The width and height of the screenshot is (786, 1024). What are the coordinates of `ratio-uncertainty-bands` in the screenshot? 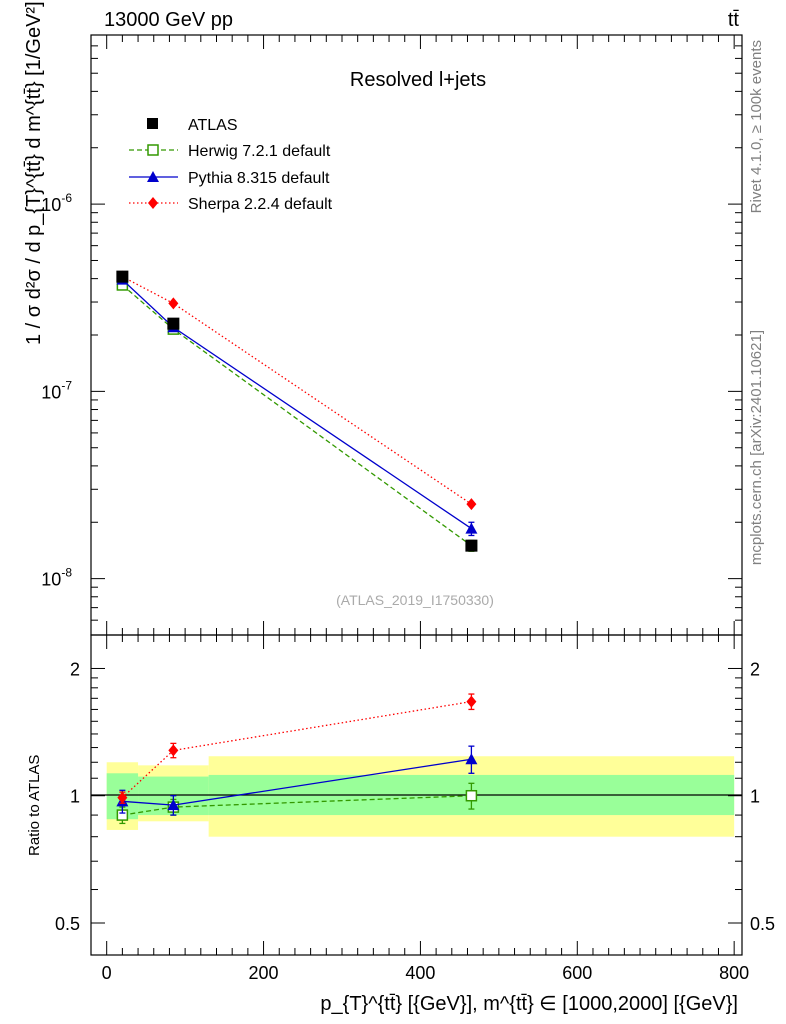 It's located at (420, 796).